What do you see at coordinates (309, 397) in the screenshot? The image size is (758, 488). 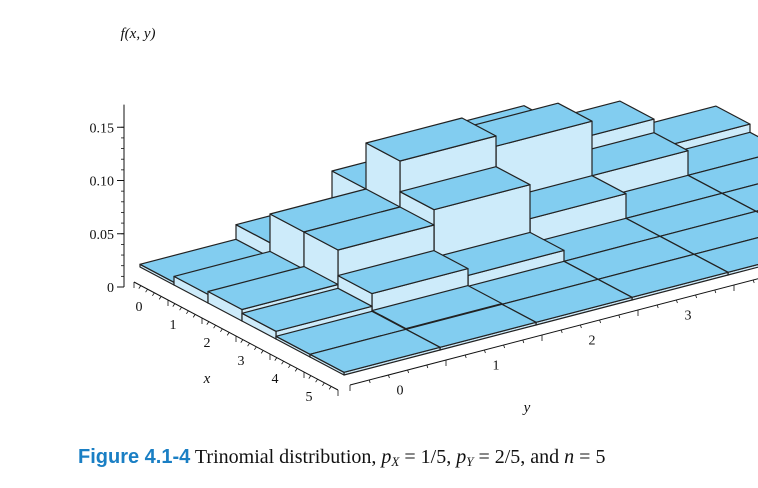 I see `x-tick-label: 5` at bounding box center [309, 397].